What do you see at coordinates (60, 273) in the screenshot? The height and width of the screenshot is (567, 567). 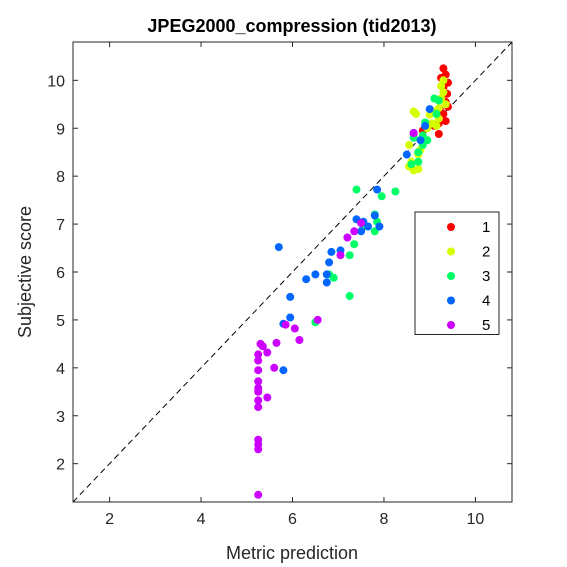 I see `y-tick-label: 6` at bounding box center [60, 273].